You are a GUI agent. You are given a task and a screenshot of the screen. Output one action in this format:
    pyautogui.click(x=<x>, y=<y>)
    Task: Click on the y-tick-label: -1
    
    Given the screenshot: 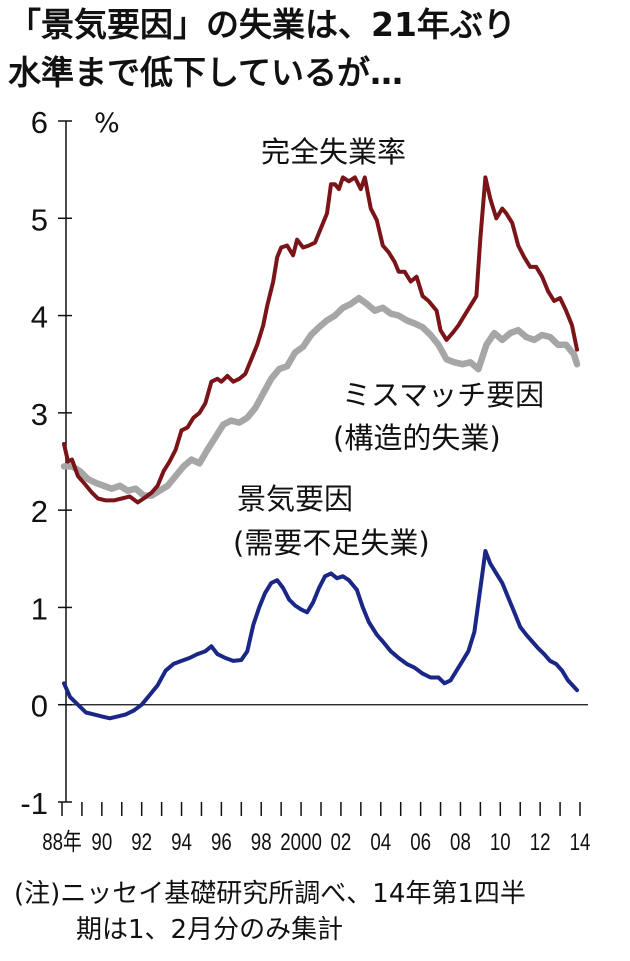 What is the action you would take?
    pyautogui.click(x=34, y=803)
    